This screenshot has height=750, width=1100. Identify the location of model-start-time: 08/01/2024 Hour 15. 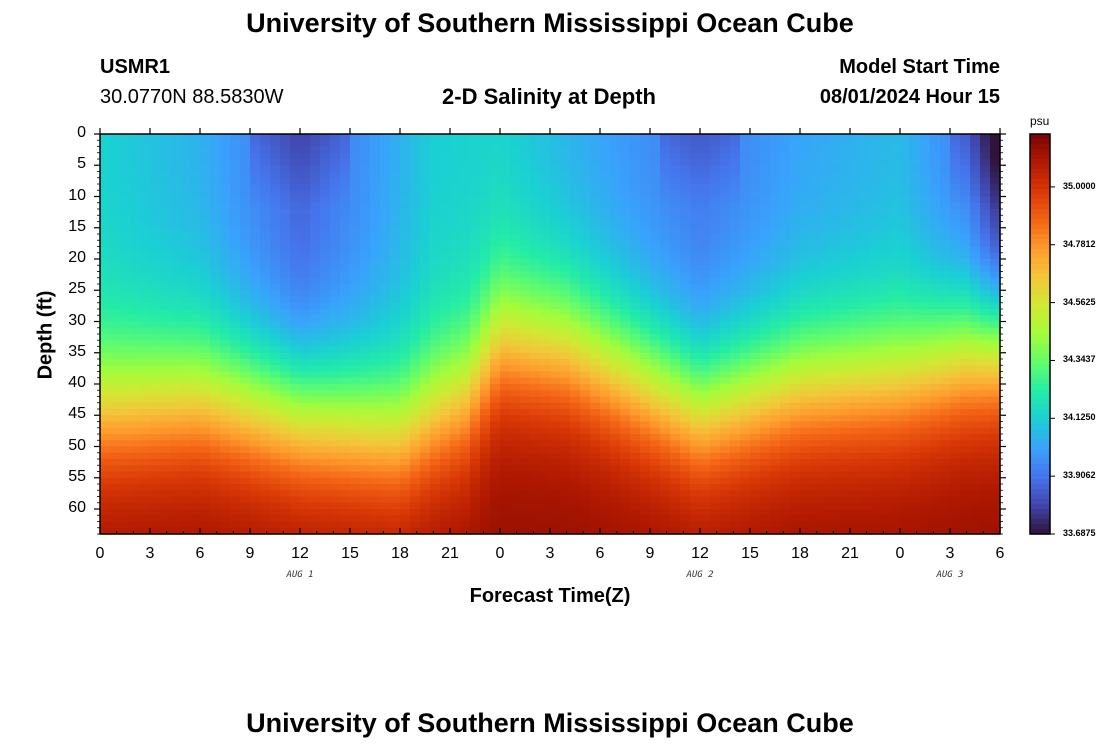
(909, 97).